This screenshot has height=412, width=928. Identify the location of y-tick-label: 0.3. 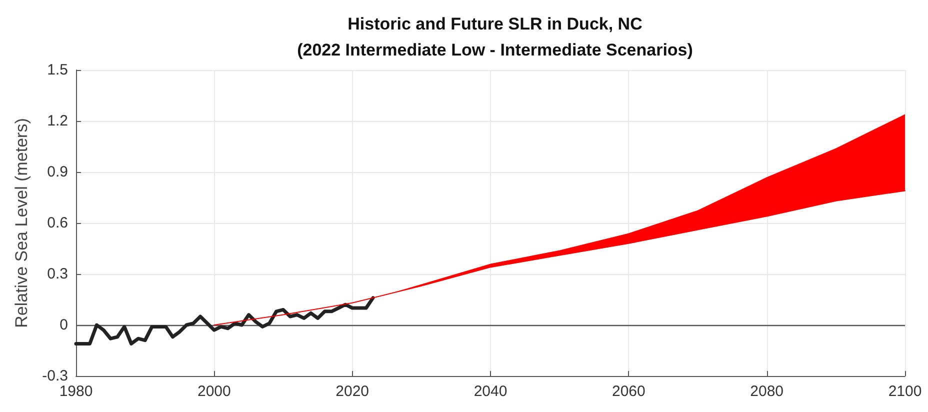
(57, 274).